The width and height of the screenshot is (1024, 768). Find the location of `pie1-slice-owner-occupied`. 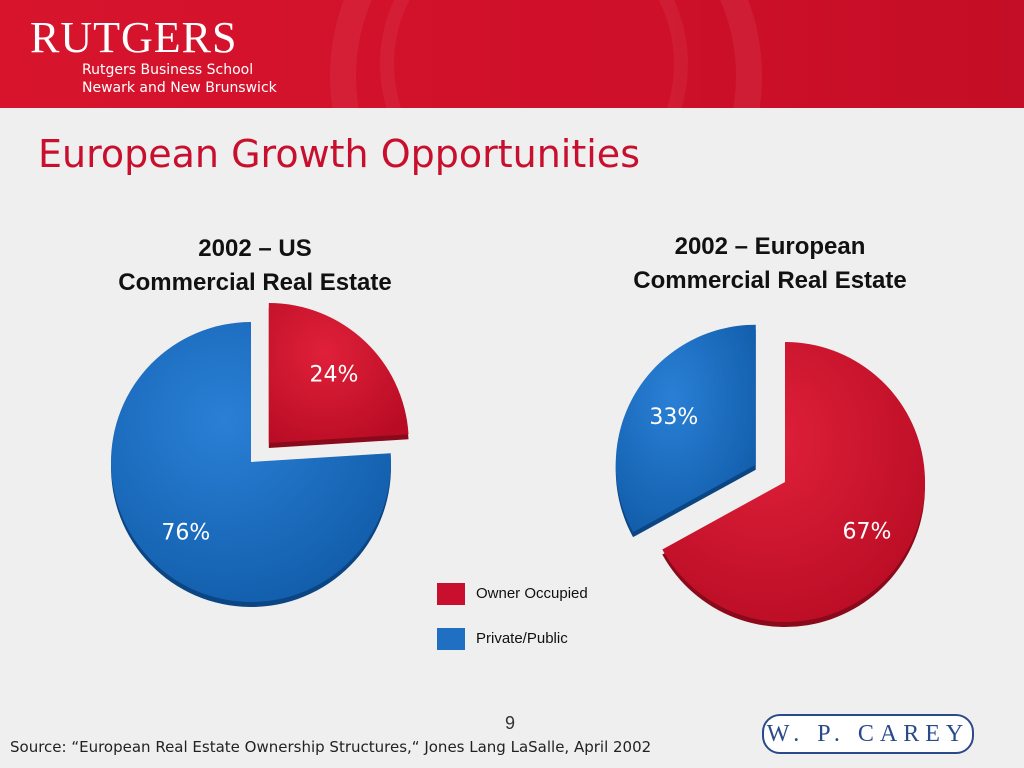

pie1-slice-owner-occupied is located at coordinates (794, 482).